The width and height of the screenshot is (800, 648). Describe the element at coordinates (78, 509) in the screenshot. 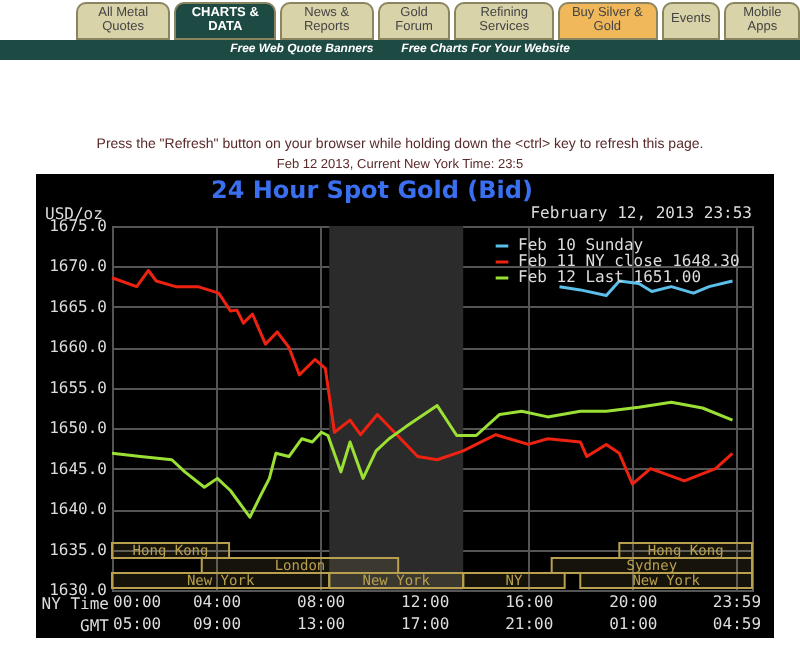

I see `y-tick-label: 1640.0` at that location.